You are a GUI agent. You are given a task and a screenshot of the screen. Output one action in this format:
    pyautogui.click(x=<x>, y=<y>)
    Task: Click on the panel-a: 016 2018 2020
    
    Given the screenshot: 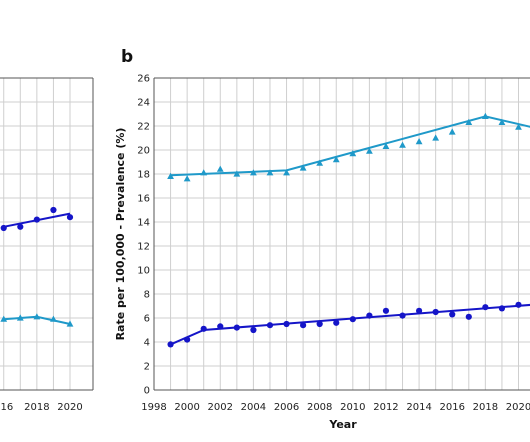 What is the action you would take?
    pyautogui.click(x=47, y=245)
    